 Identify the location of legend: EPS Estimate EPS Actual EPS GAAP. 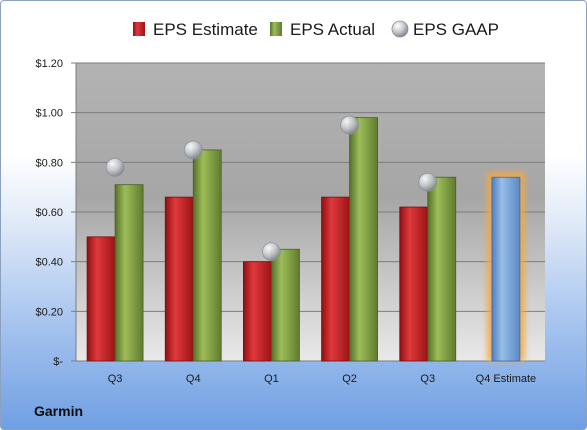
(316, 29).